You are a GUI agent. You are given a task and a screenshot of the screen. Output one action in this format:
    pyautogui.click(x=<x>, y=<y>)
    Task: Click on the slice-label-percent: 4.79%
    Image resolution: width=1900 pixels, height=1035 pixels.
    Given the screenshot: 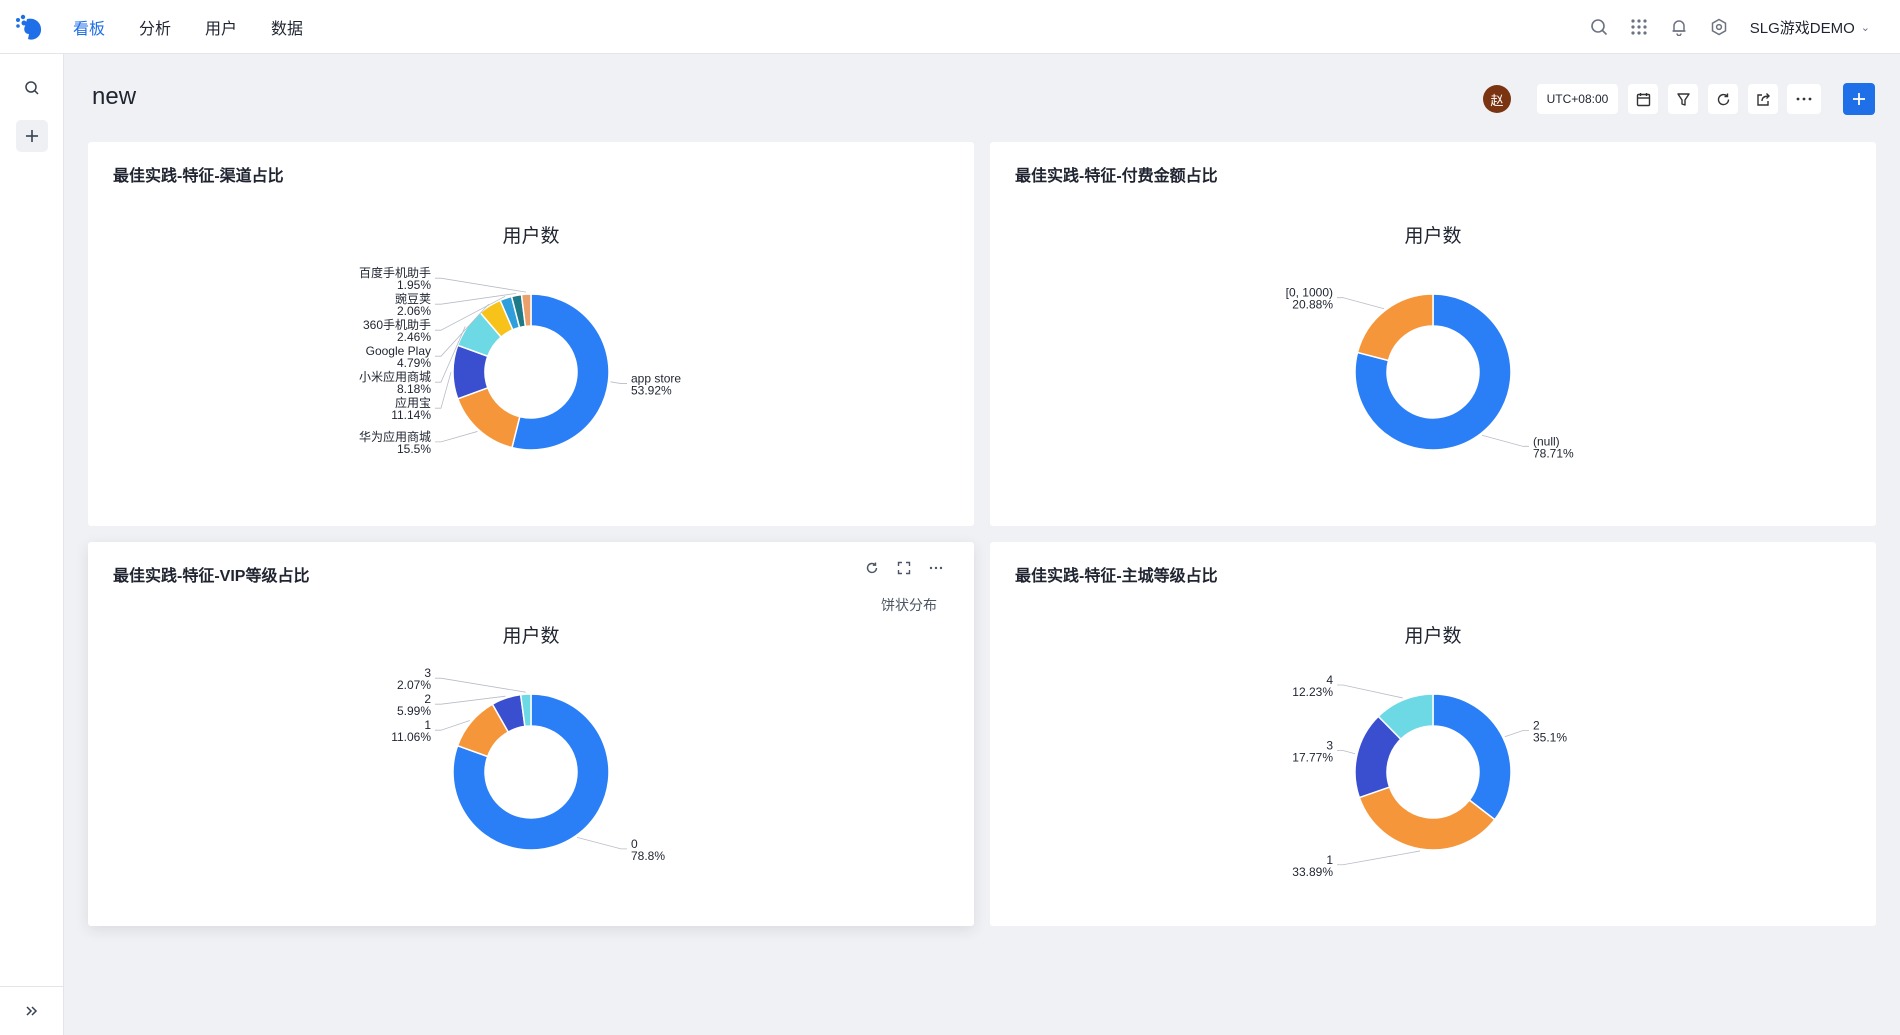 What is the action you would take?
    pyautogui.click(x=414, y=363)
    